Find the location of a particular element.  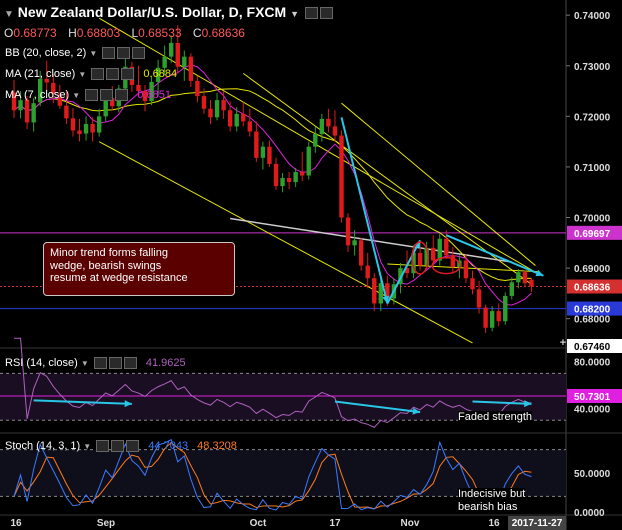

settings-icon is located at coordinates (311, 13).